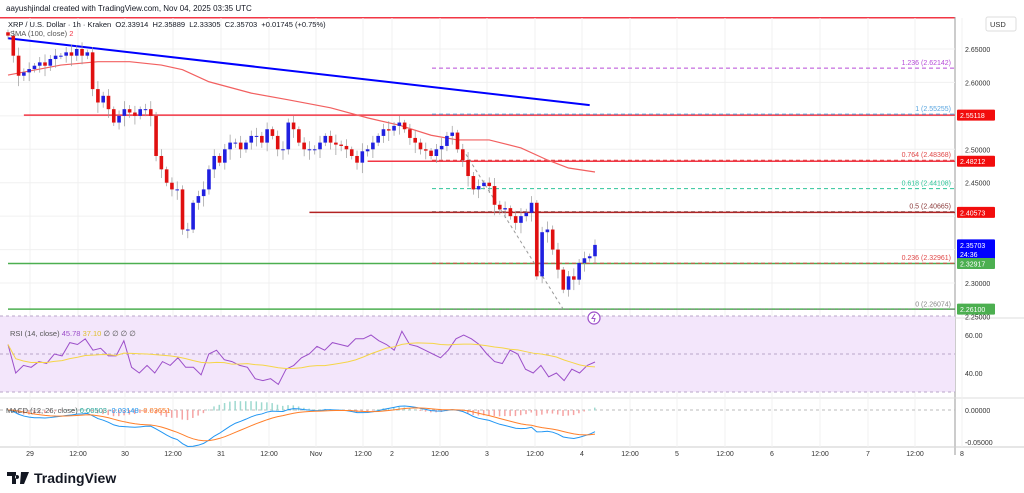 The height and width of the screenshot is (493, 1024). What do you see at coordinates (977, 317) in the screenshot?
I see `price-tick: 2.25000` at bounding box center [977, 317].